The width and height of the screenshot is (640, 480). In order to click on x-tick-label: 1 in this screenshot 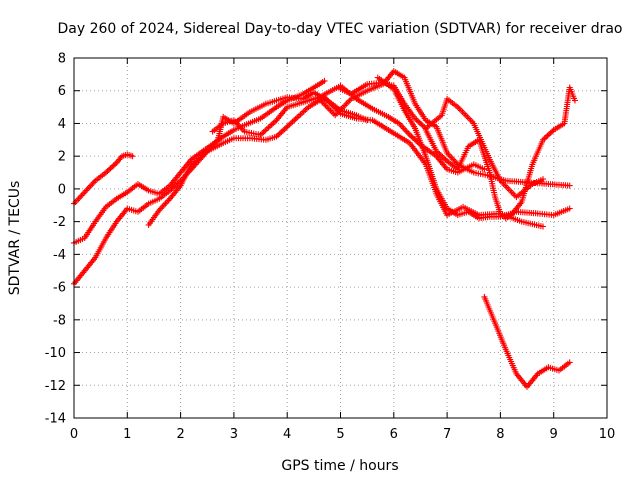, I will do `click(127, 434)`.